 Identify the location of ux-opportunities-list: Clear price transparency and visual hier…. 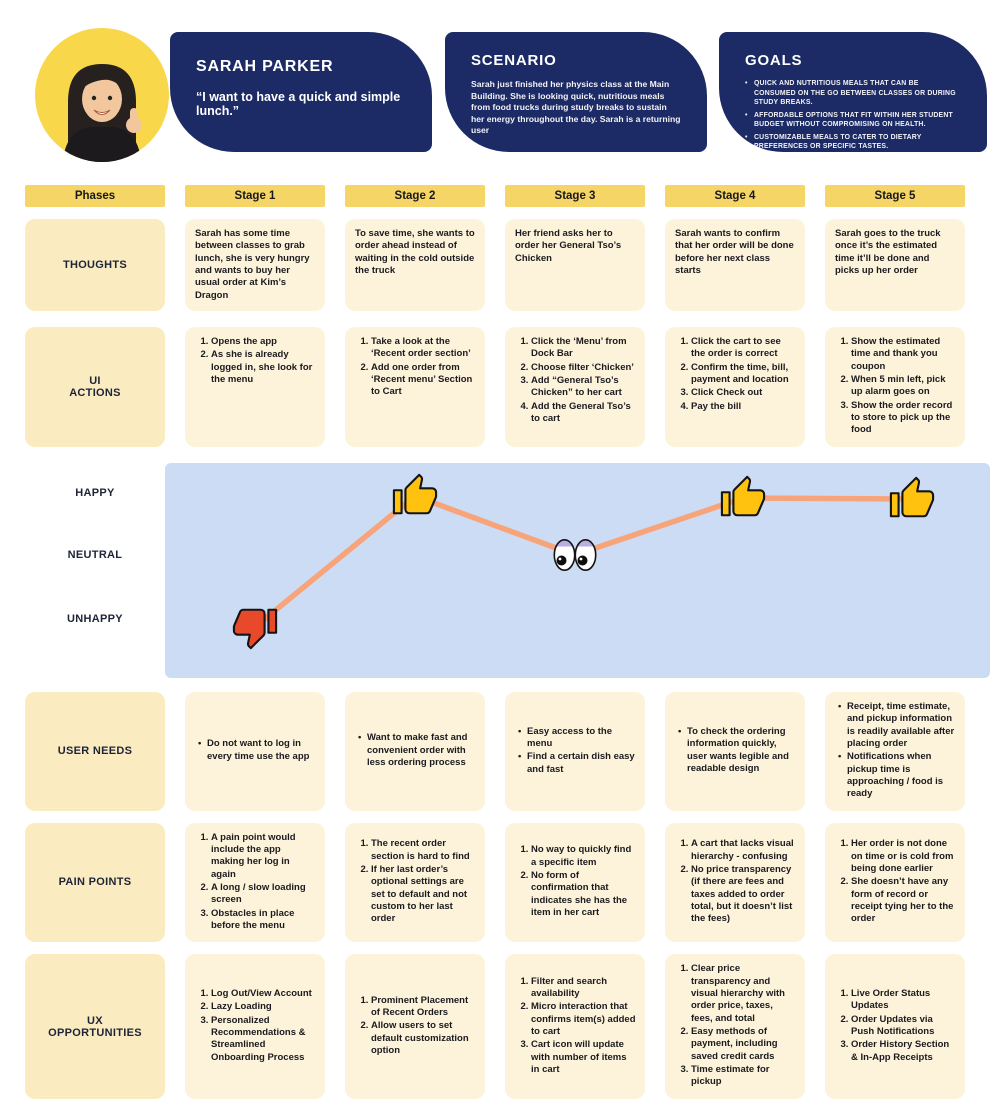
(735, 1026).